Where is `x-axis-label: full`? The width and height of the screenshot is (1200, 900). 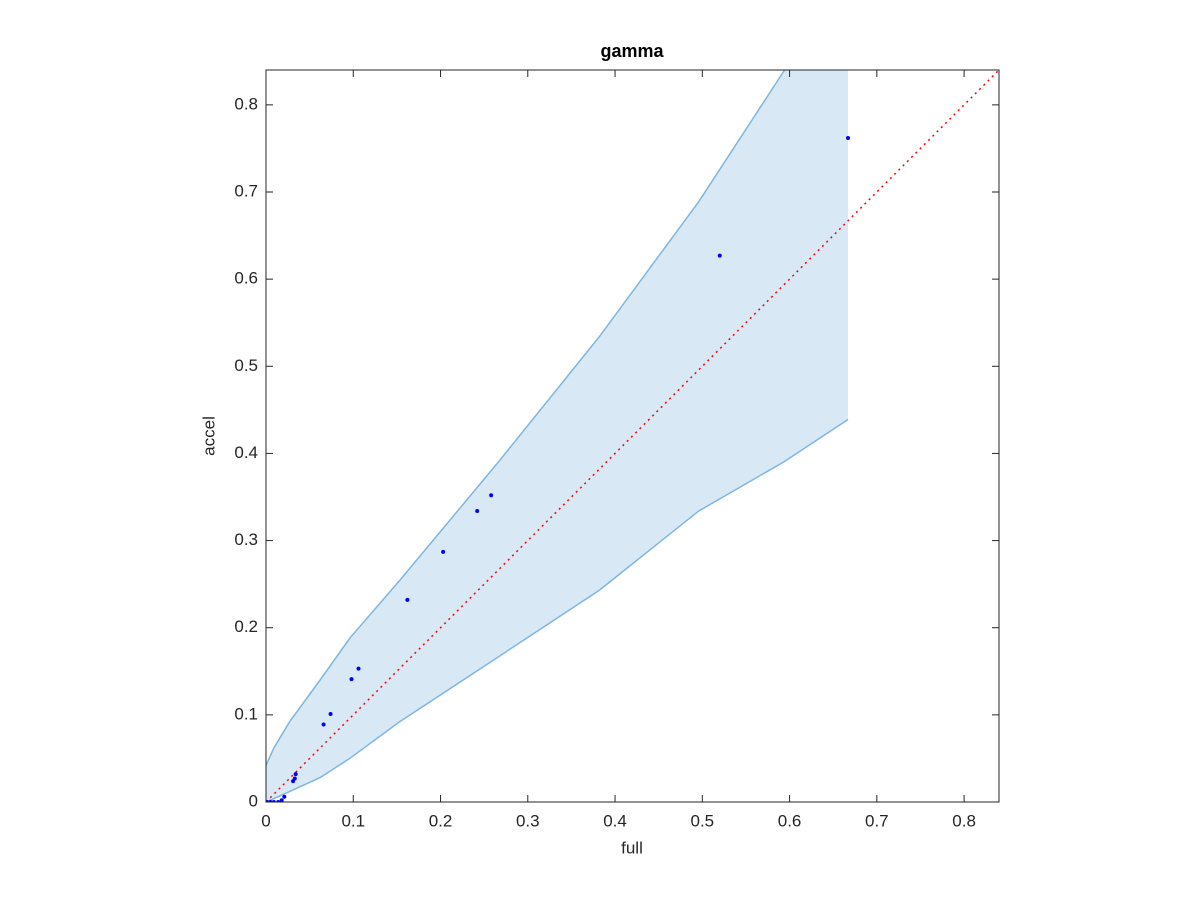
x-axis-label: full is located at coordinates (632, 847).